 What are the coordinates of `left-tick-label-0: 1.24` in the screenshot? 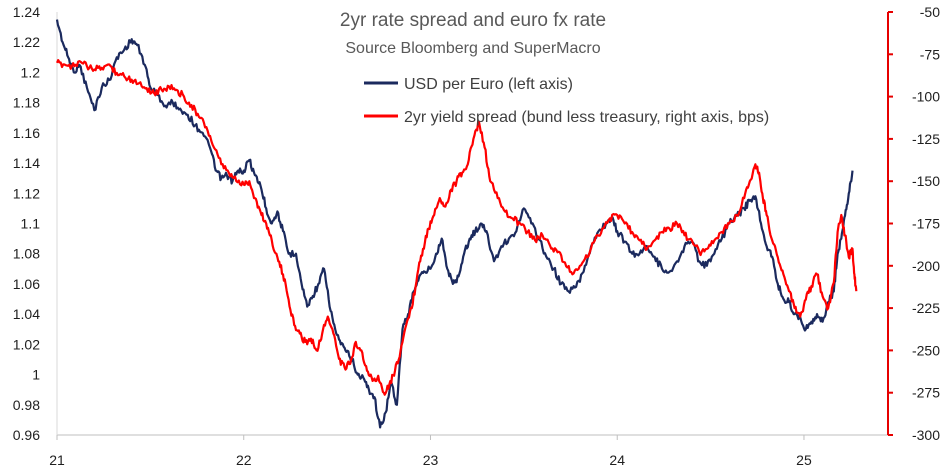 It's located at (26, 12).